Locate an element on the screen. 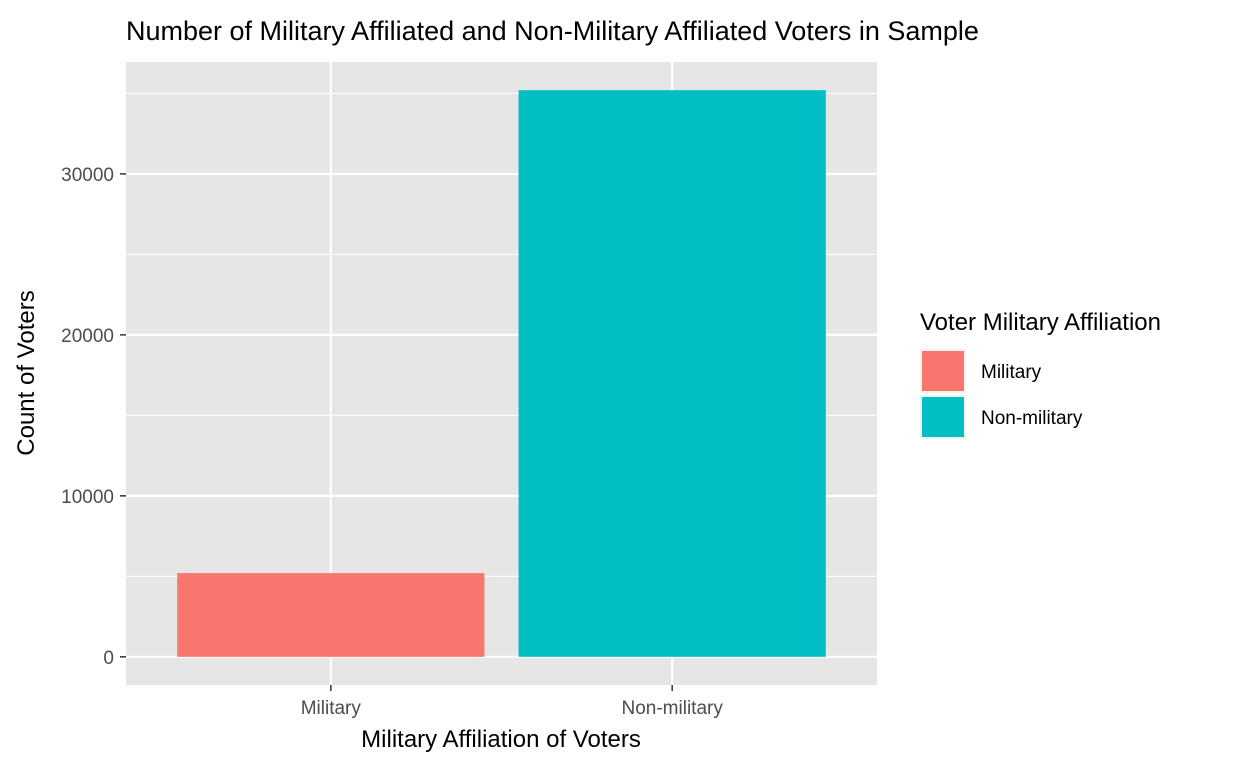 Image resolution: width=1248 pixels, height=768 pixels. bar-military is located at coordinates (330, 615).